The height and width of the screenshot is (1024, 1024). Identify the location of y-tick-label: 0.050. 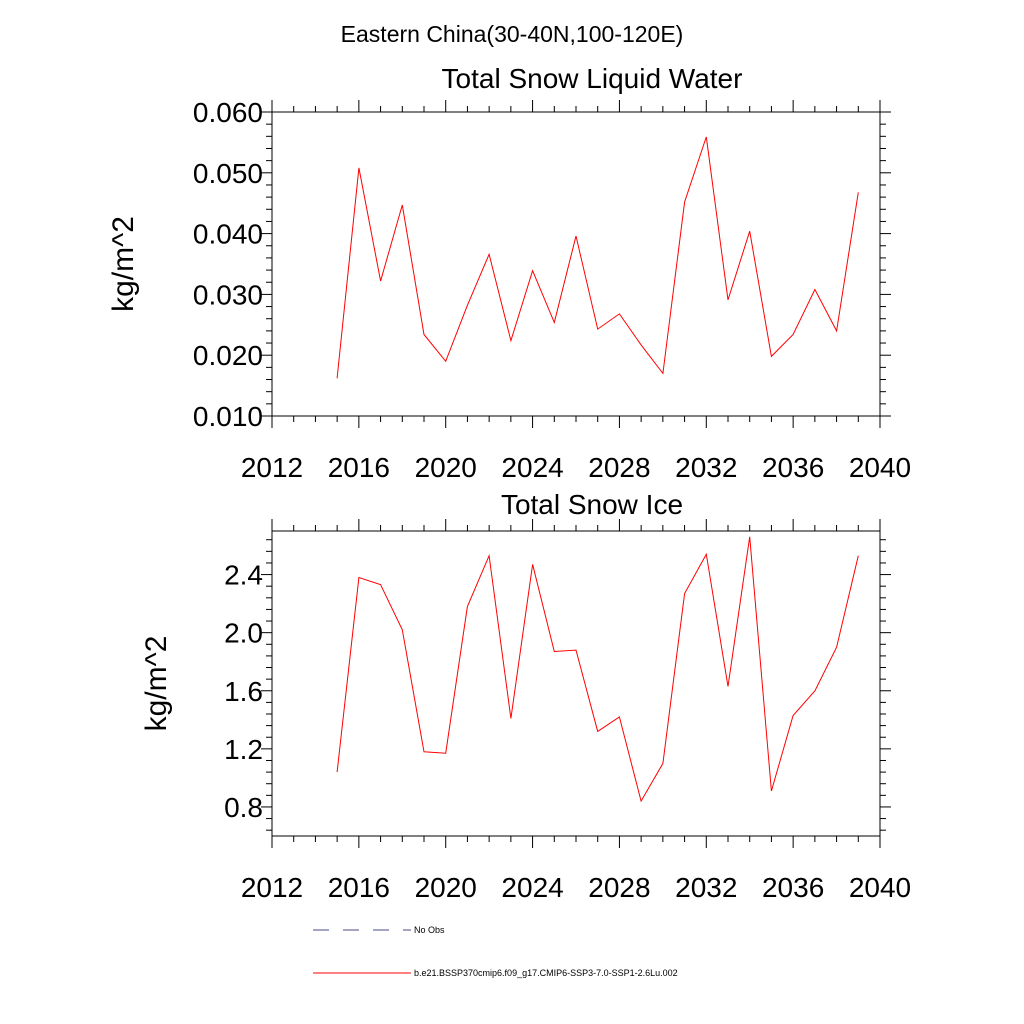
(228, 173).